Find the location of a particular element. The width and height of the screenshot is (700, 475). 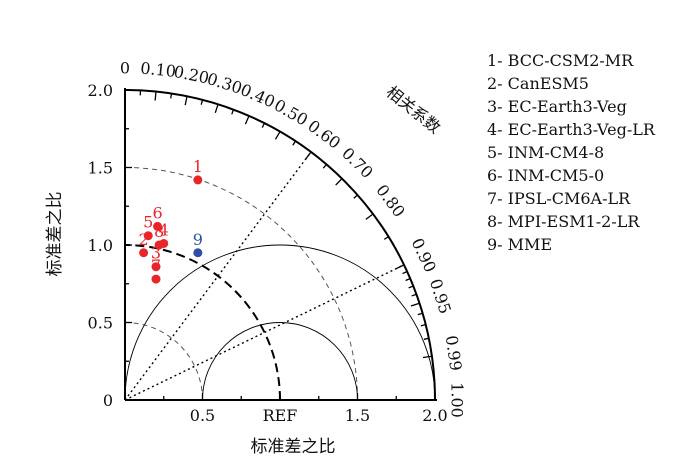

x-axis-title: 标准差之比 is located at coordinates (293, 447).